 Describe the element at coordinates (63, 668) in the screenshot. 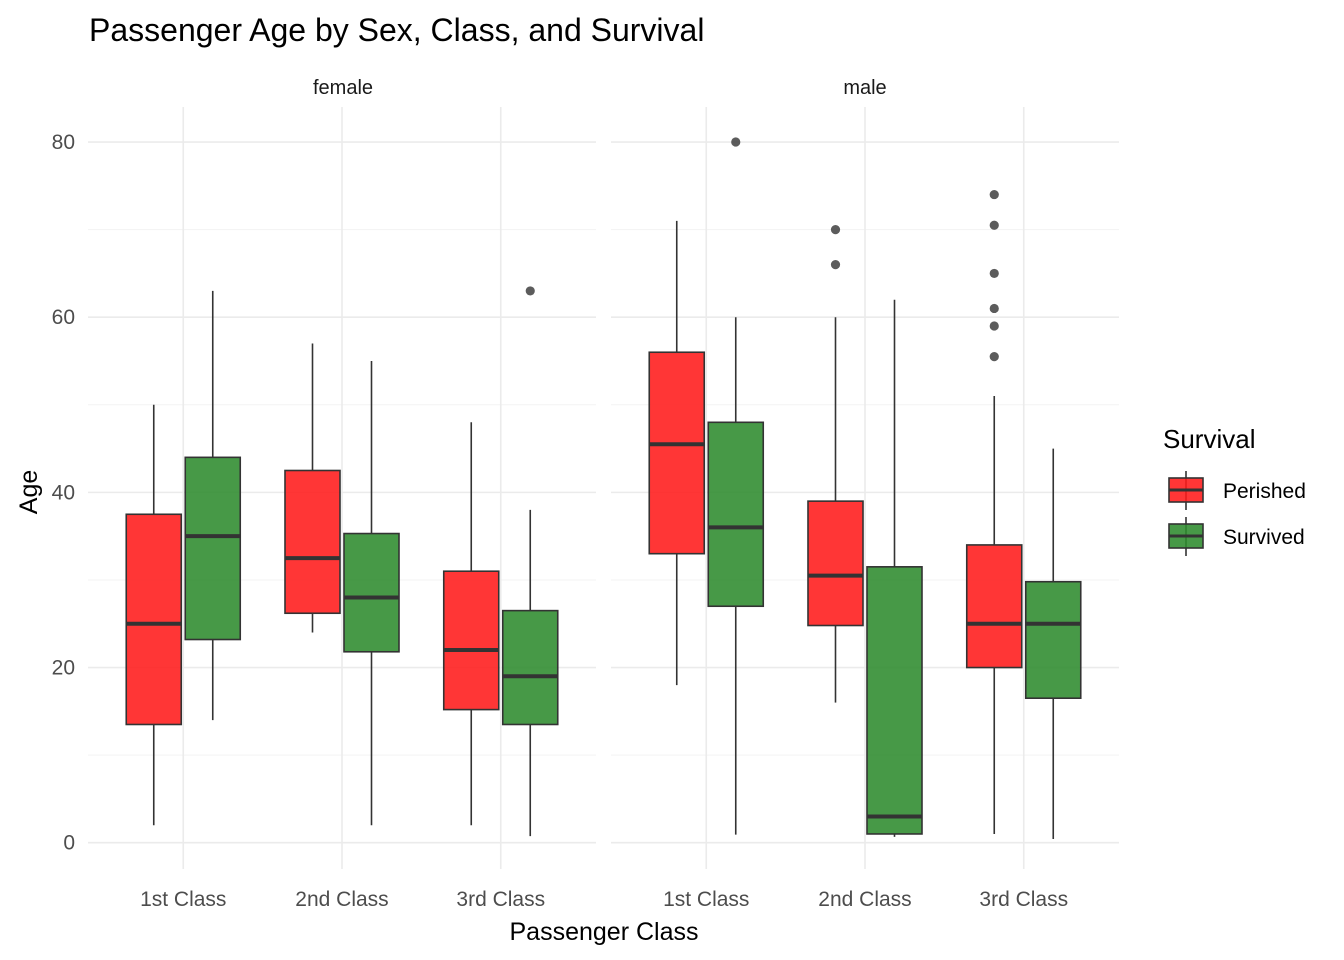

I see `y-tick-label-20: 20` at that location.